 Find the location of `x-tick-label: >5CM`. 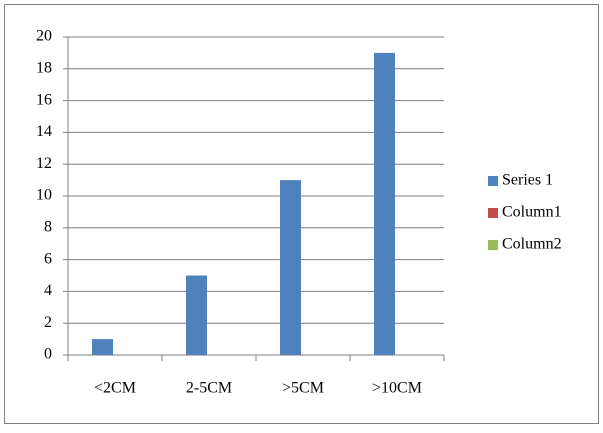

x-tick-label: >5CM is located at coordinates (303, 388).